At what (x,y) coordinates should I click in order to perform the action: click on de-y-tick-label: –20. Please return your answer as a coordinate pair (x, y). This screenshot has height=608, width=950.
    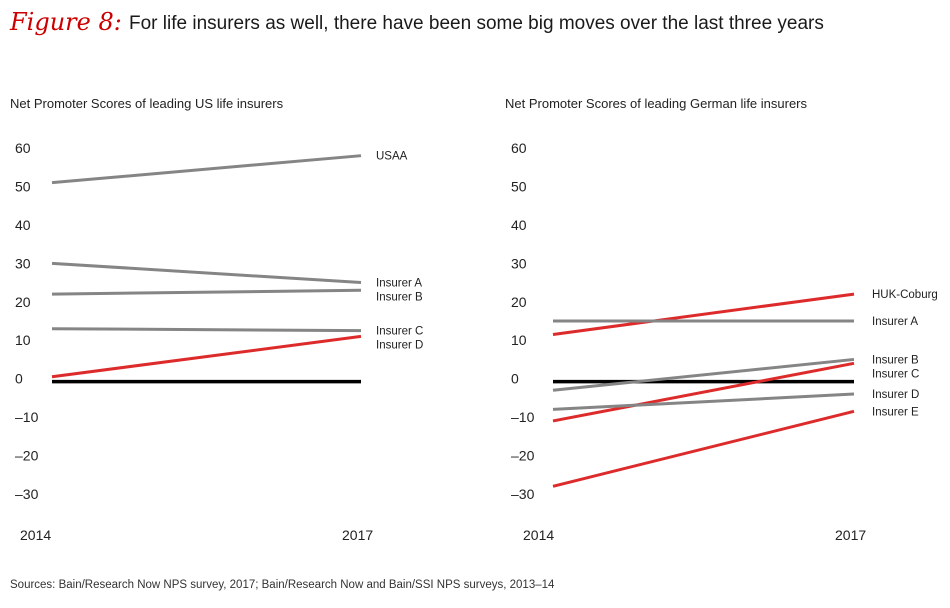
    Looking at the image, I should click on (523, 456).